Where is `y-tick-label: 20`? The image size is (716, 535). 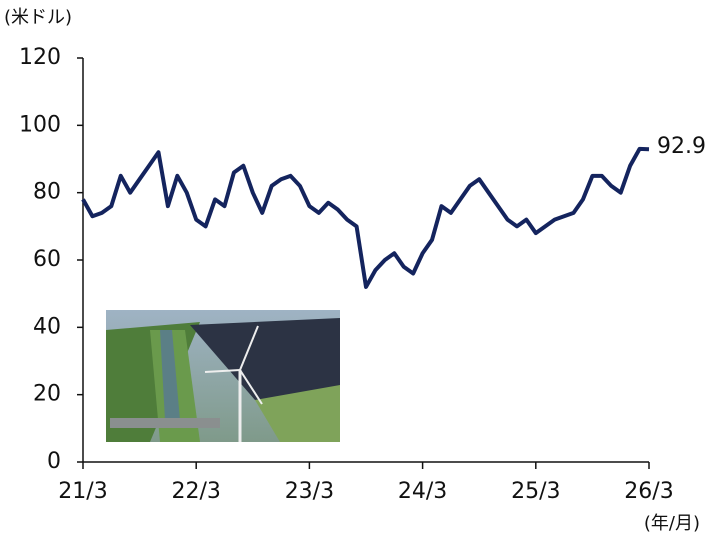 y-tick-label: 20 is located at coordinates (47, 394).